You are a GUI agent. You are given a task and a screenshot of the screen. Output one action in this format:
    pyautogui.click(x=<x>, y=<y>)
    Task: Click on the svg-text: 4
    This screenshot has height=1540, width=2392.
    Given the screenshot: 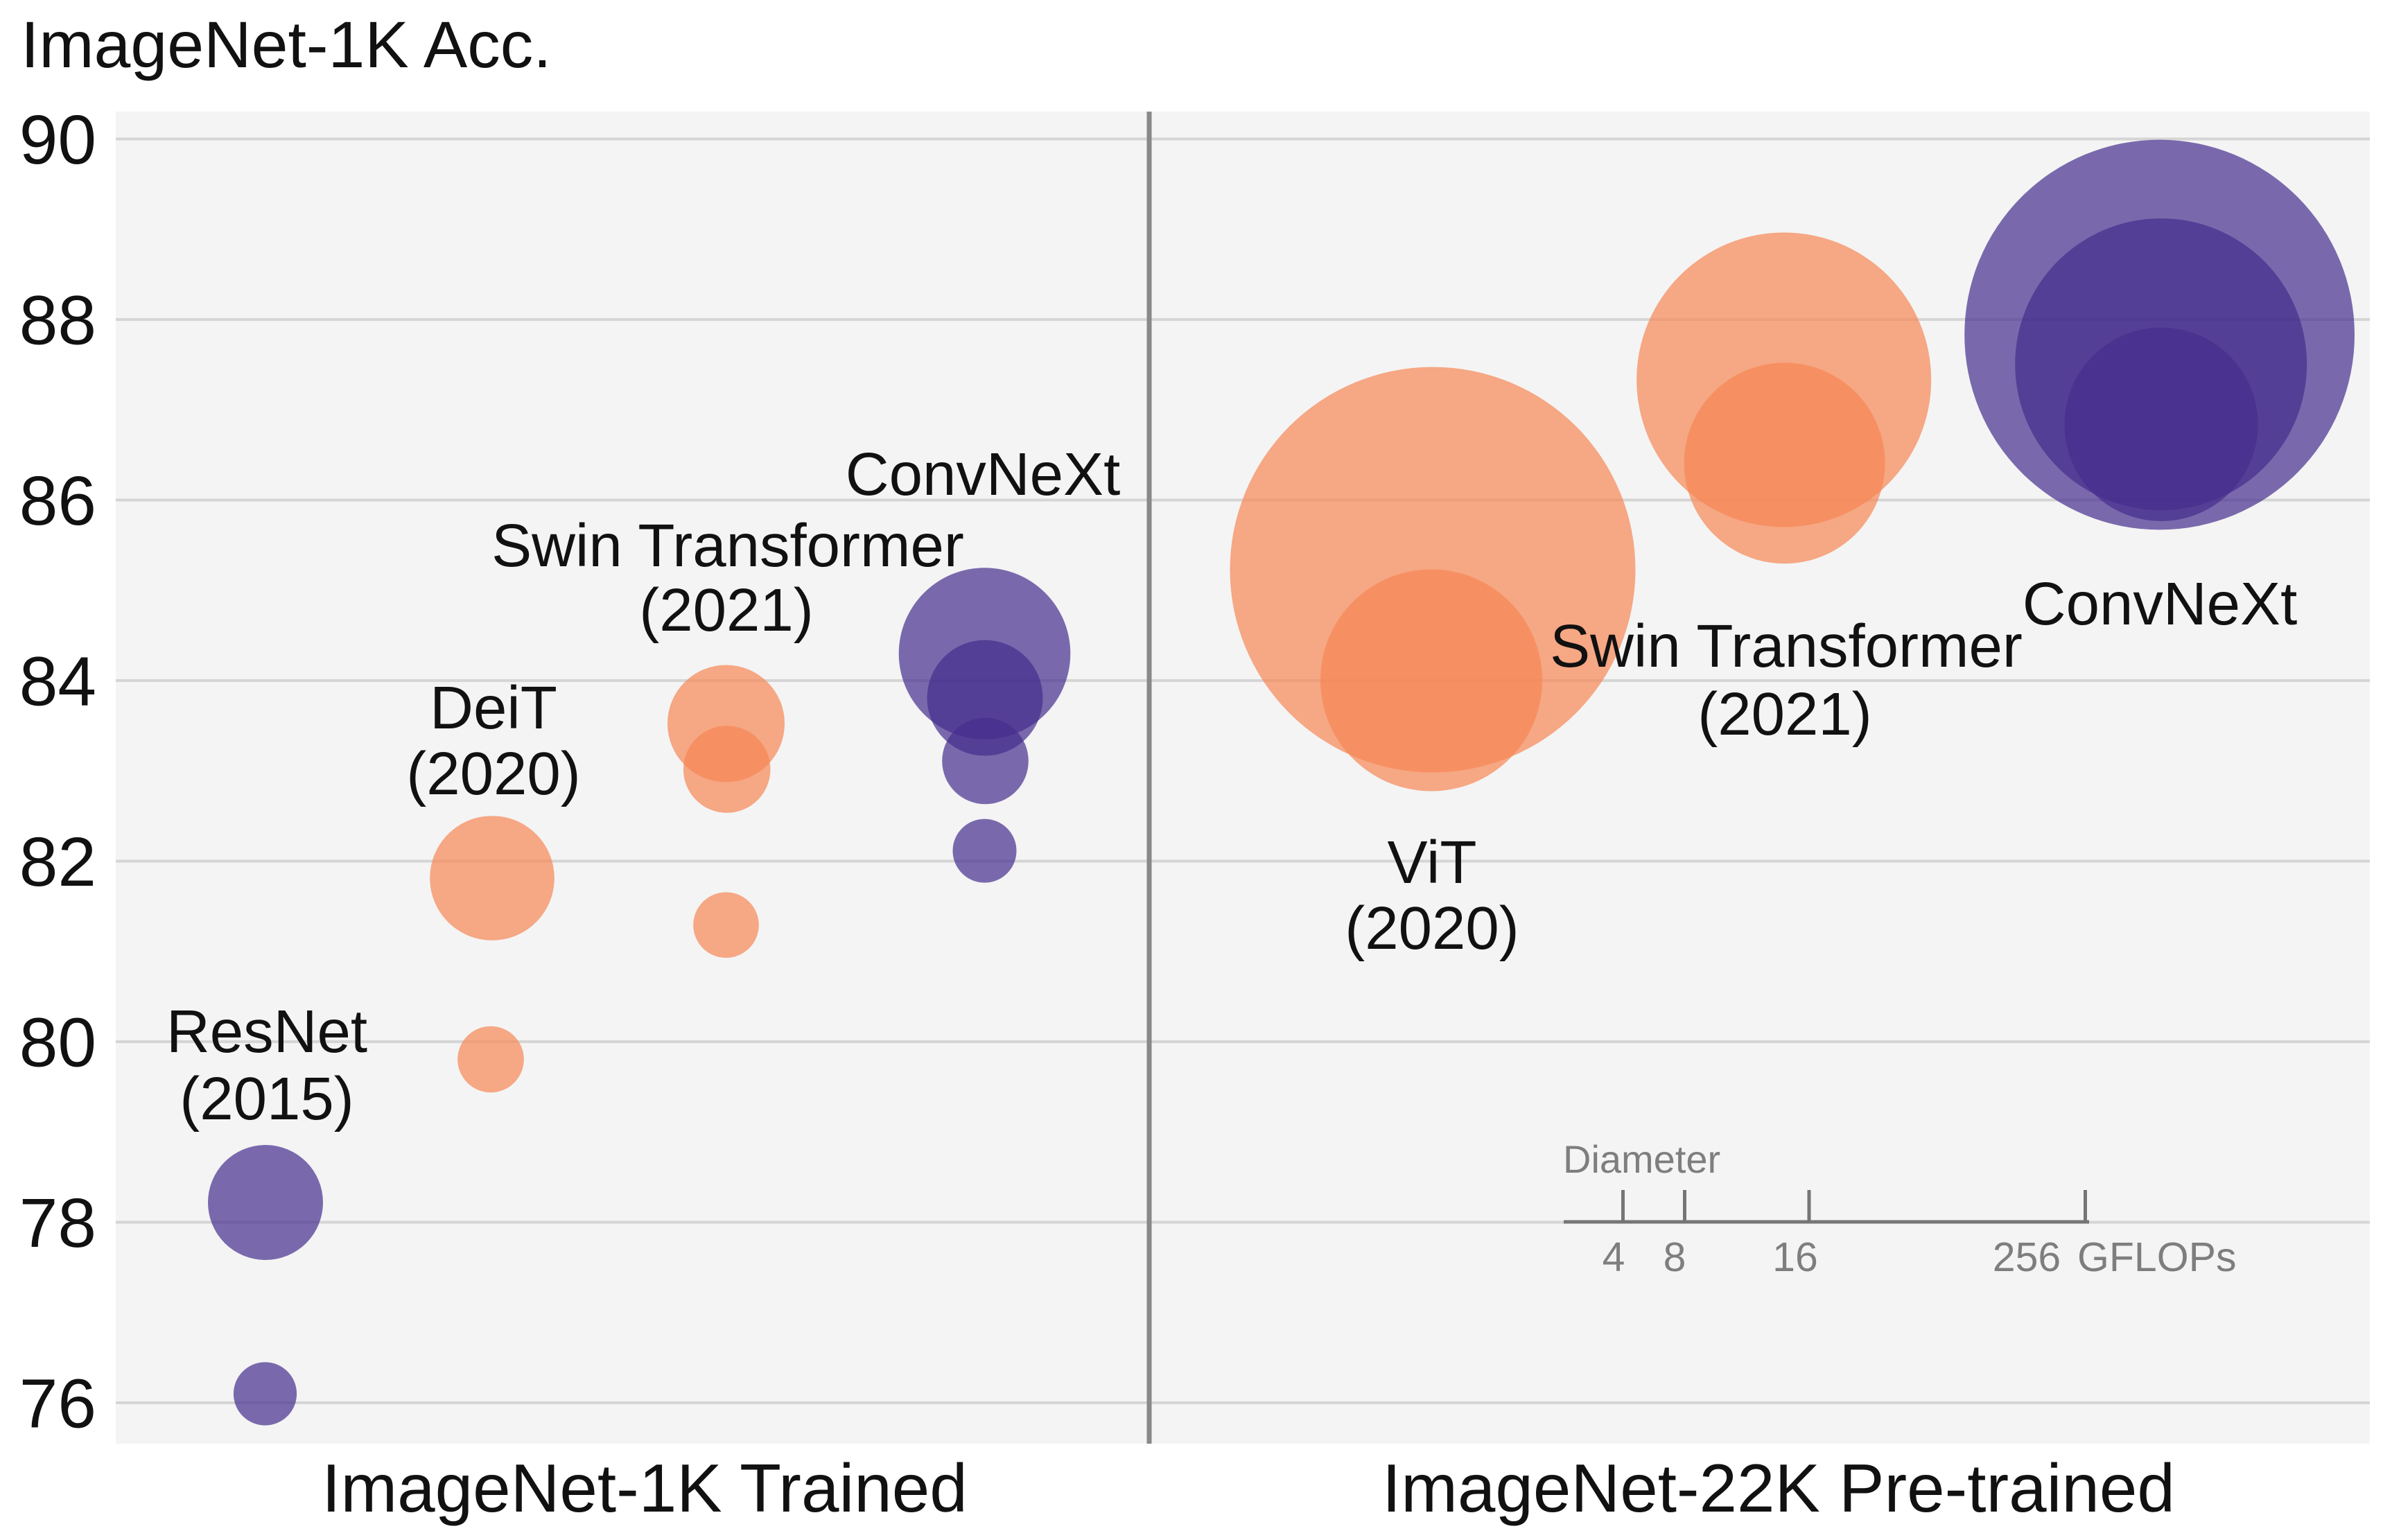 What is the action you would take?
    pyautogui.click(x=1614, y=1257)
    